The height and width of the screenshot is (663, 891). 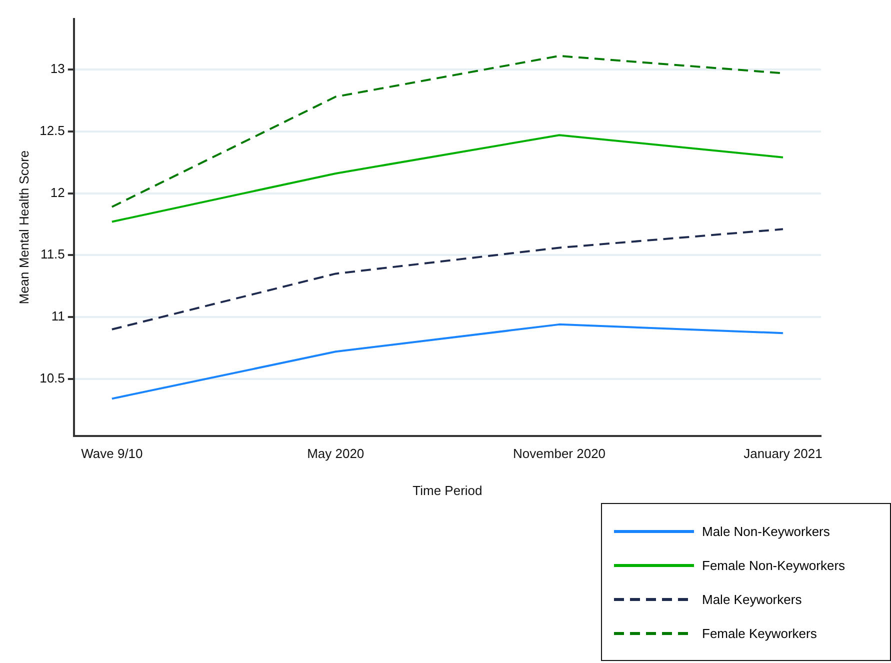 What do you see at coordinates (759, 633) in the screenshot?
I see `legend-label: Female Keyworkers` at bounding box center [759, 633].